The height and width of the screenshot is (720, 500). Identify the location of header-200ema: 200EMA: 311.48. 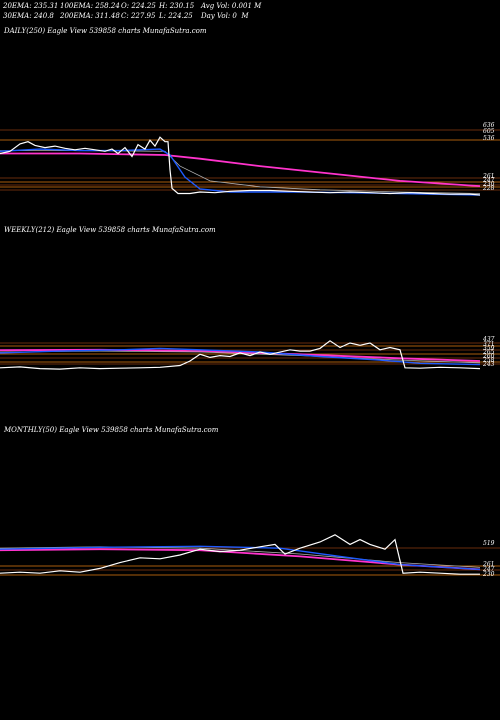
(90, 16).